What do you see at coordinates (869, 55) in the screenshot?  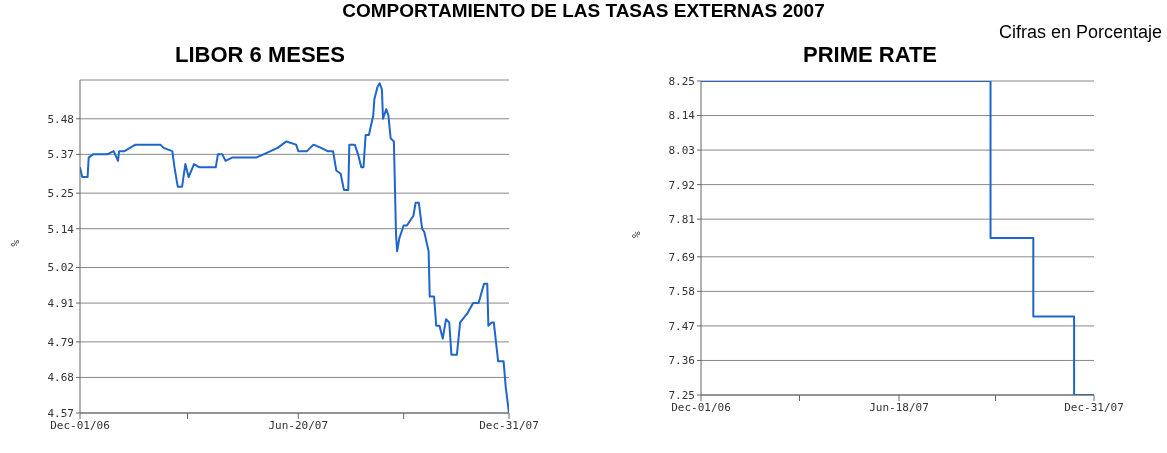 I see `chart-title: PRIME RATE` at bounding box center [869, 55].